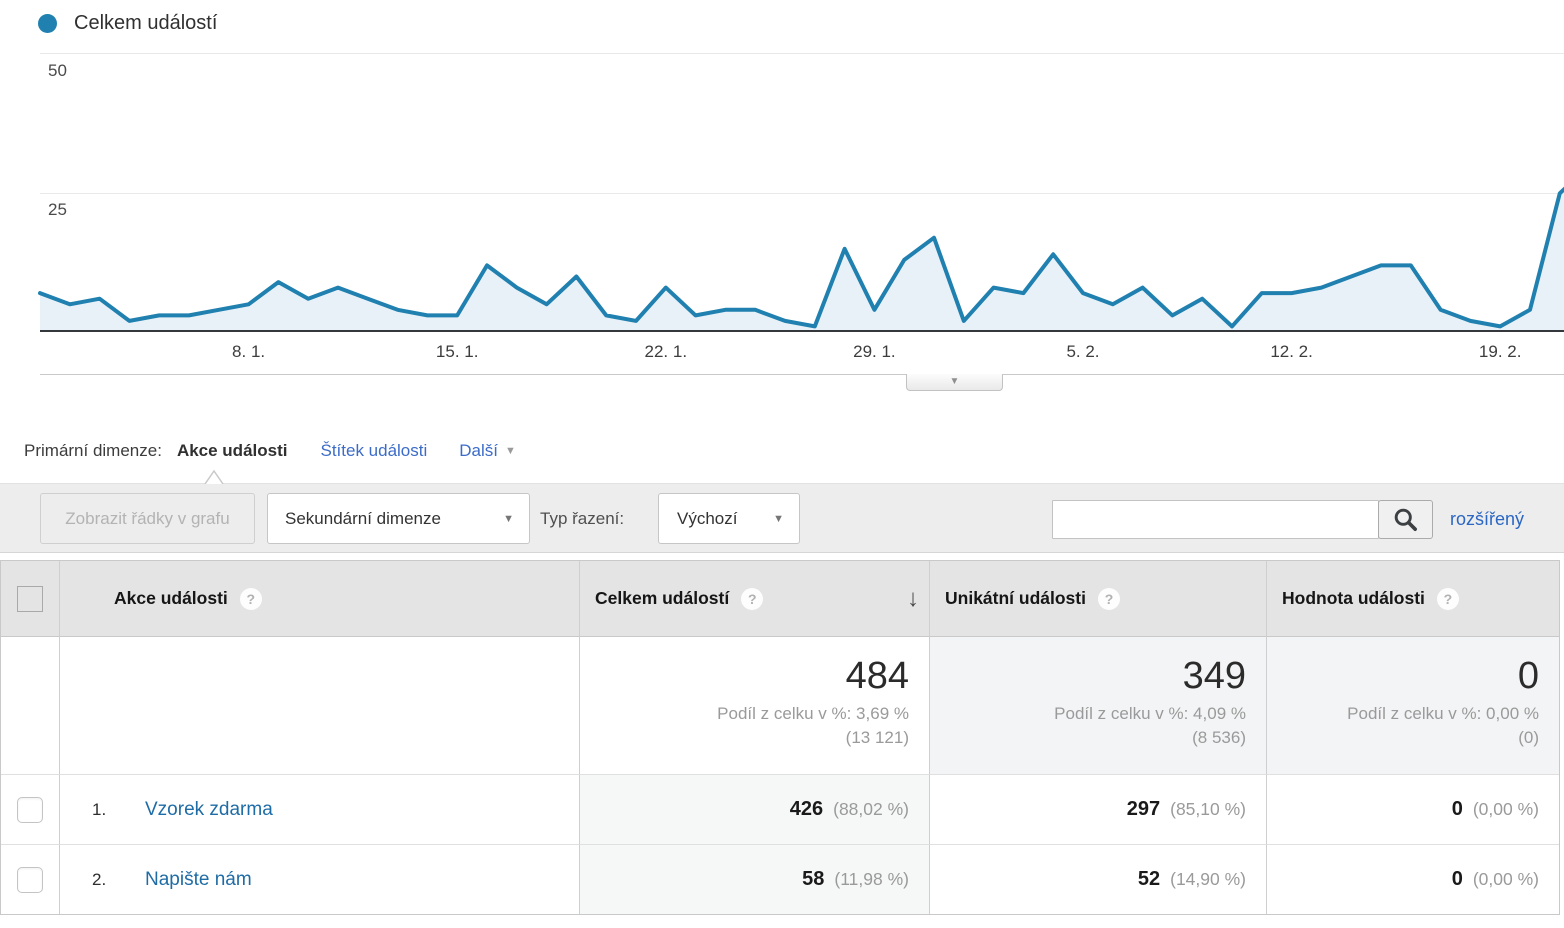  I want to click on row-dimension-cell: 1. Vzorek zdarma, so click(319, 809).